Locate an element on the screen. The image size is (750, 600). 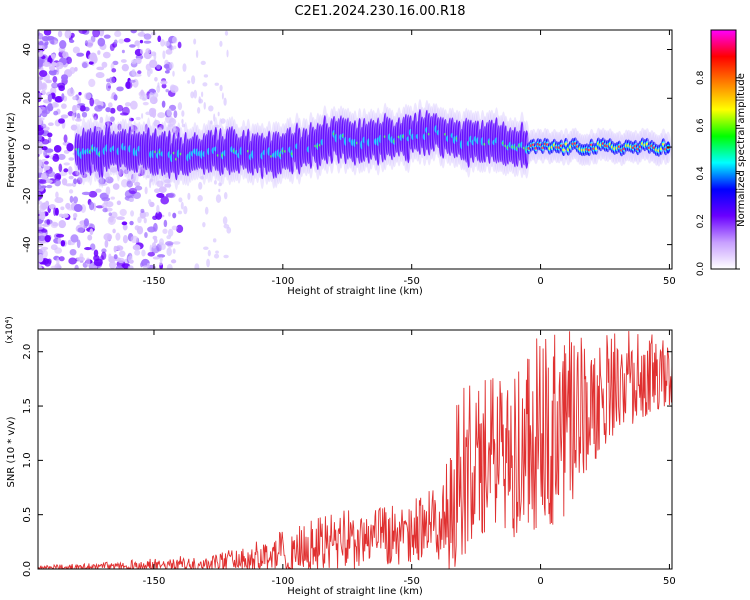
snr-x-tick-label: -50 is located at coordinates (412, 581).